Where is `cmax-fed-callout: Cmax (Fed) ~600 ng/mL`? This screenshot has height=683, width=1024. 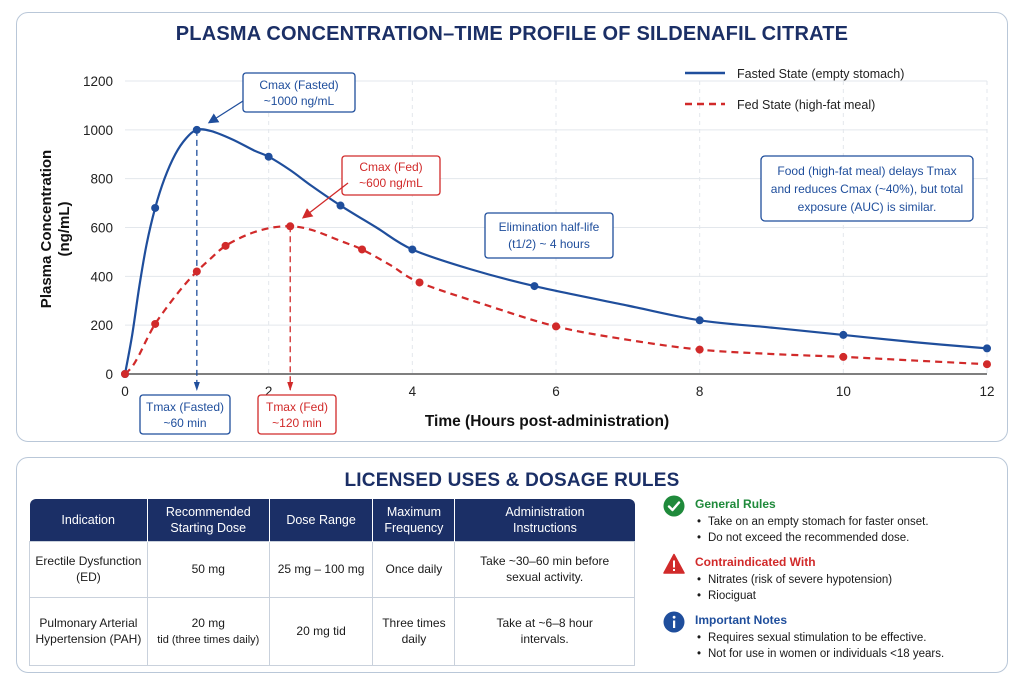
cmax-fed-callout: Cmax (Fed) ~600 ng/mL is located at coordinates (371, 187).